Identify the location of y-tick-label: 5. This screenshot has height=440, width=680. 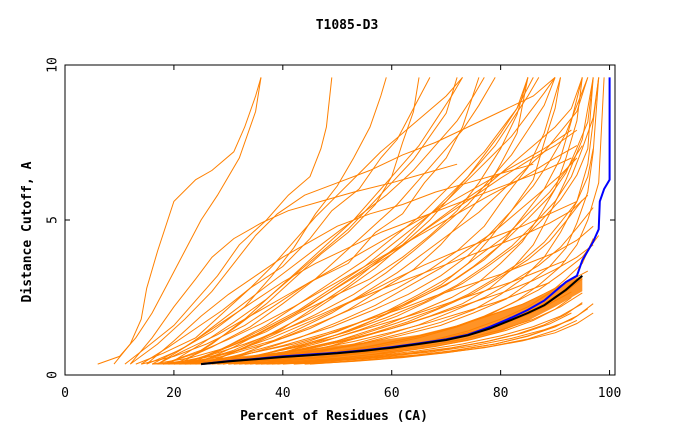
(53, 220).